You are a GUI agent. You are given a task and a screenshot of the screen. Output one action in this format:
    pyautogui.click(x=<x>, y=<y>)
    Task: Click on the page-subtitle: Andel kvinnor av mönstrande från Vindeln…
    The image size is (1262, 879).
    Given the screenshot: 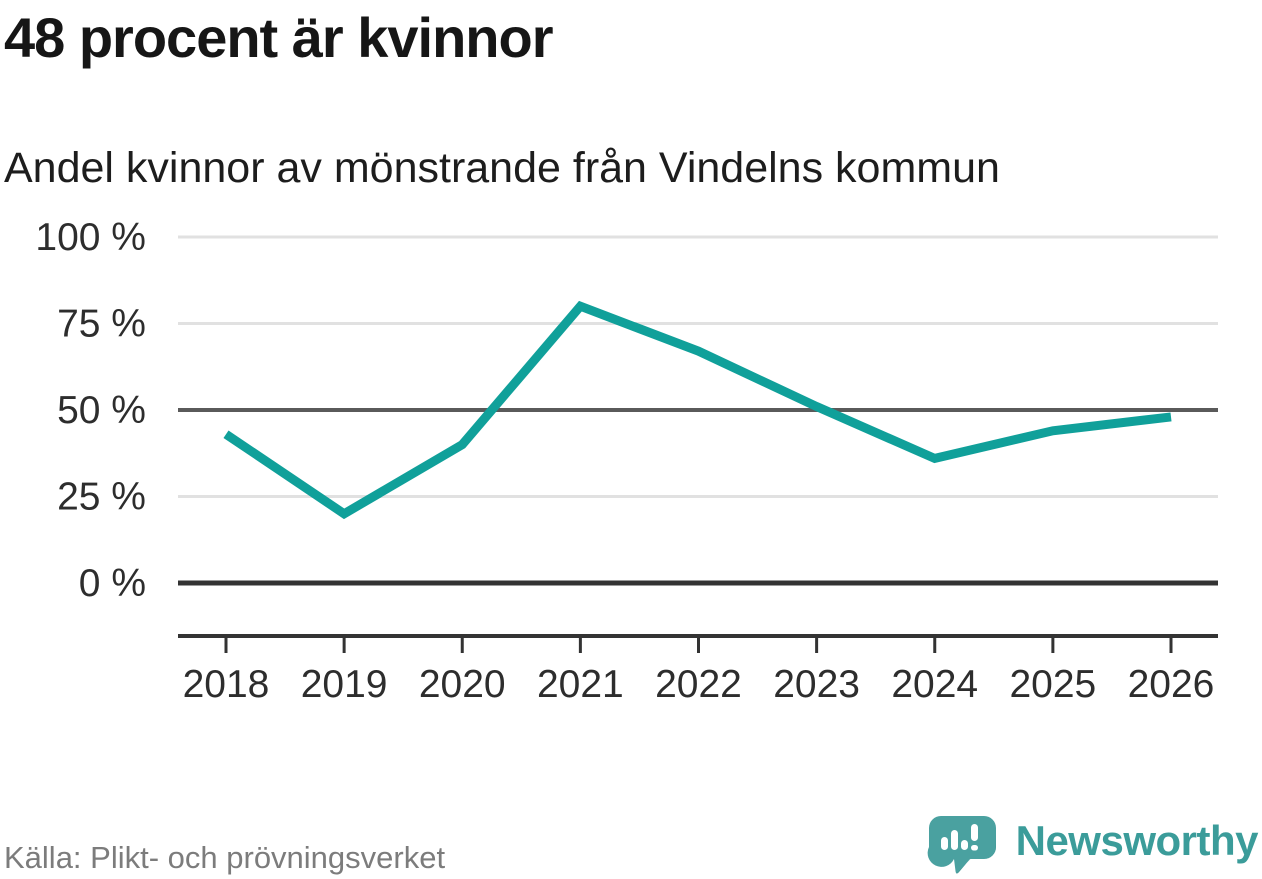 What is the action you would take?
    pyautogui.click(x=502, y=168)
    